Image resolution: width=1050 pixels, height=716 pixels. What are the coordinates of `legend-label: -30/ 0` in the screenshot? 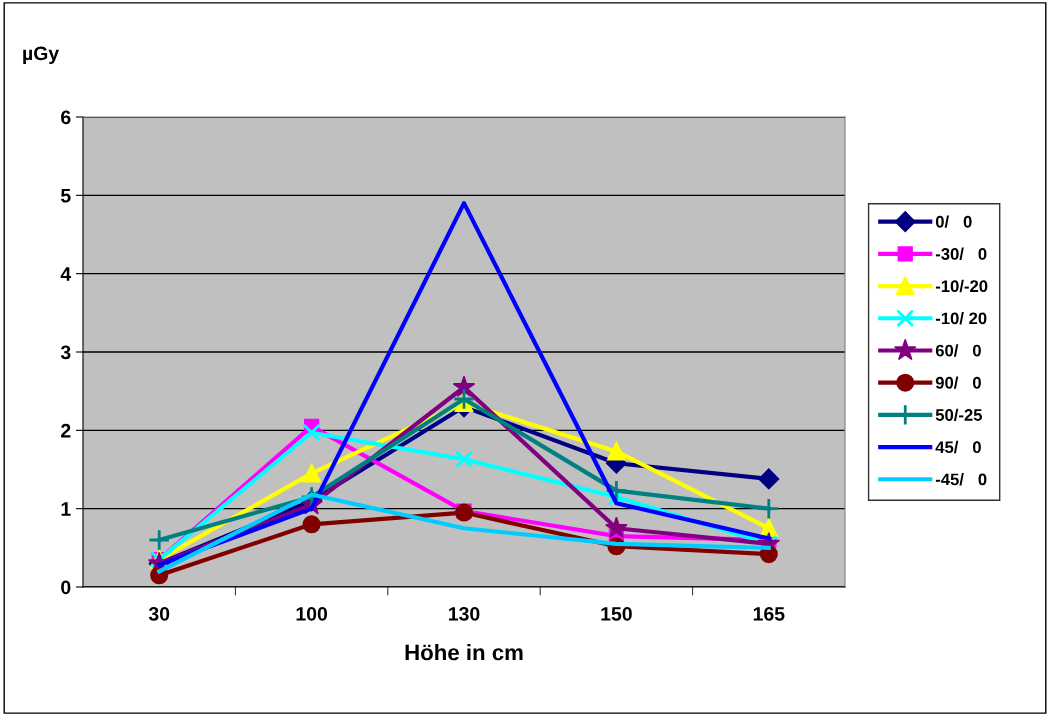 It's located at (961, 254).